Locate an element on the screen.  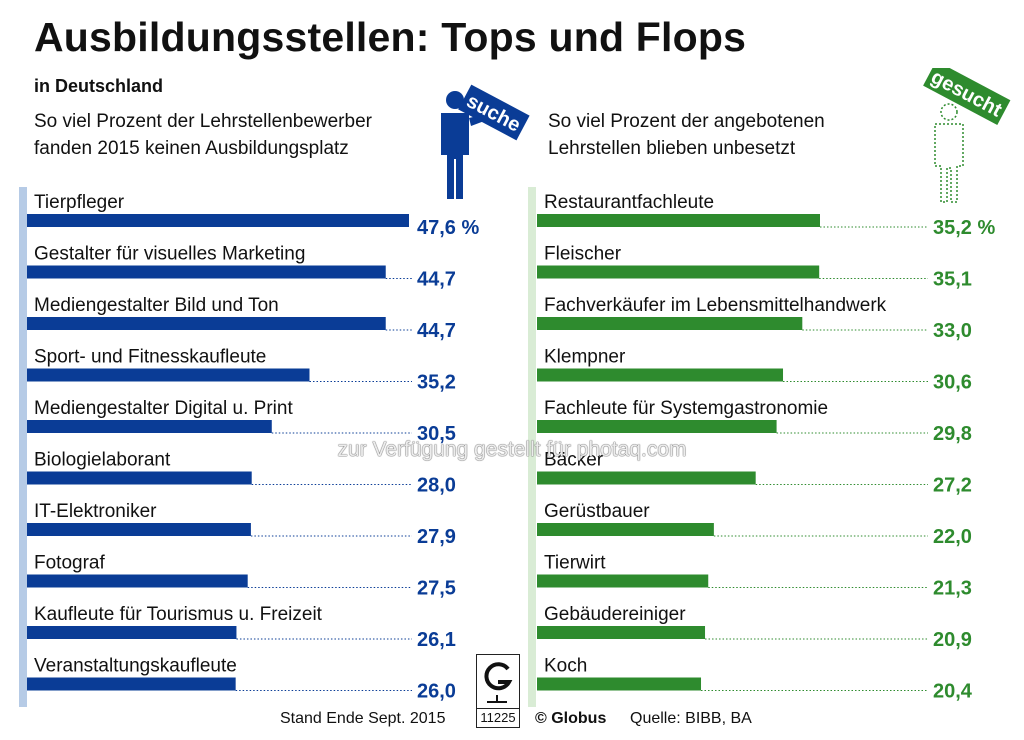
left-value-label: 27,5 is located at coordinates (436, 589).